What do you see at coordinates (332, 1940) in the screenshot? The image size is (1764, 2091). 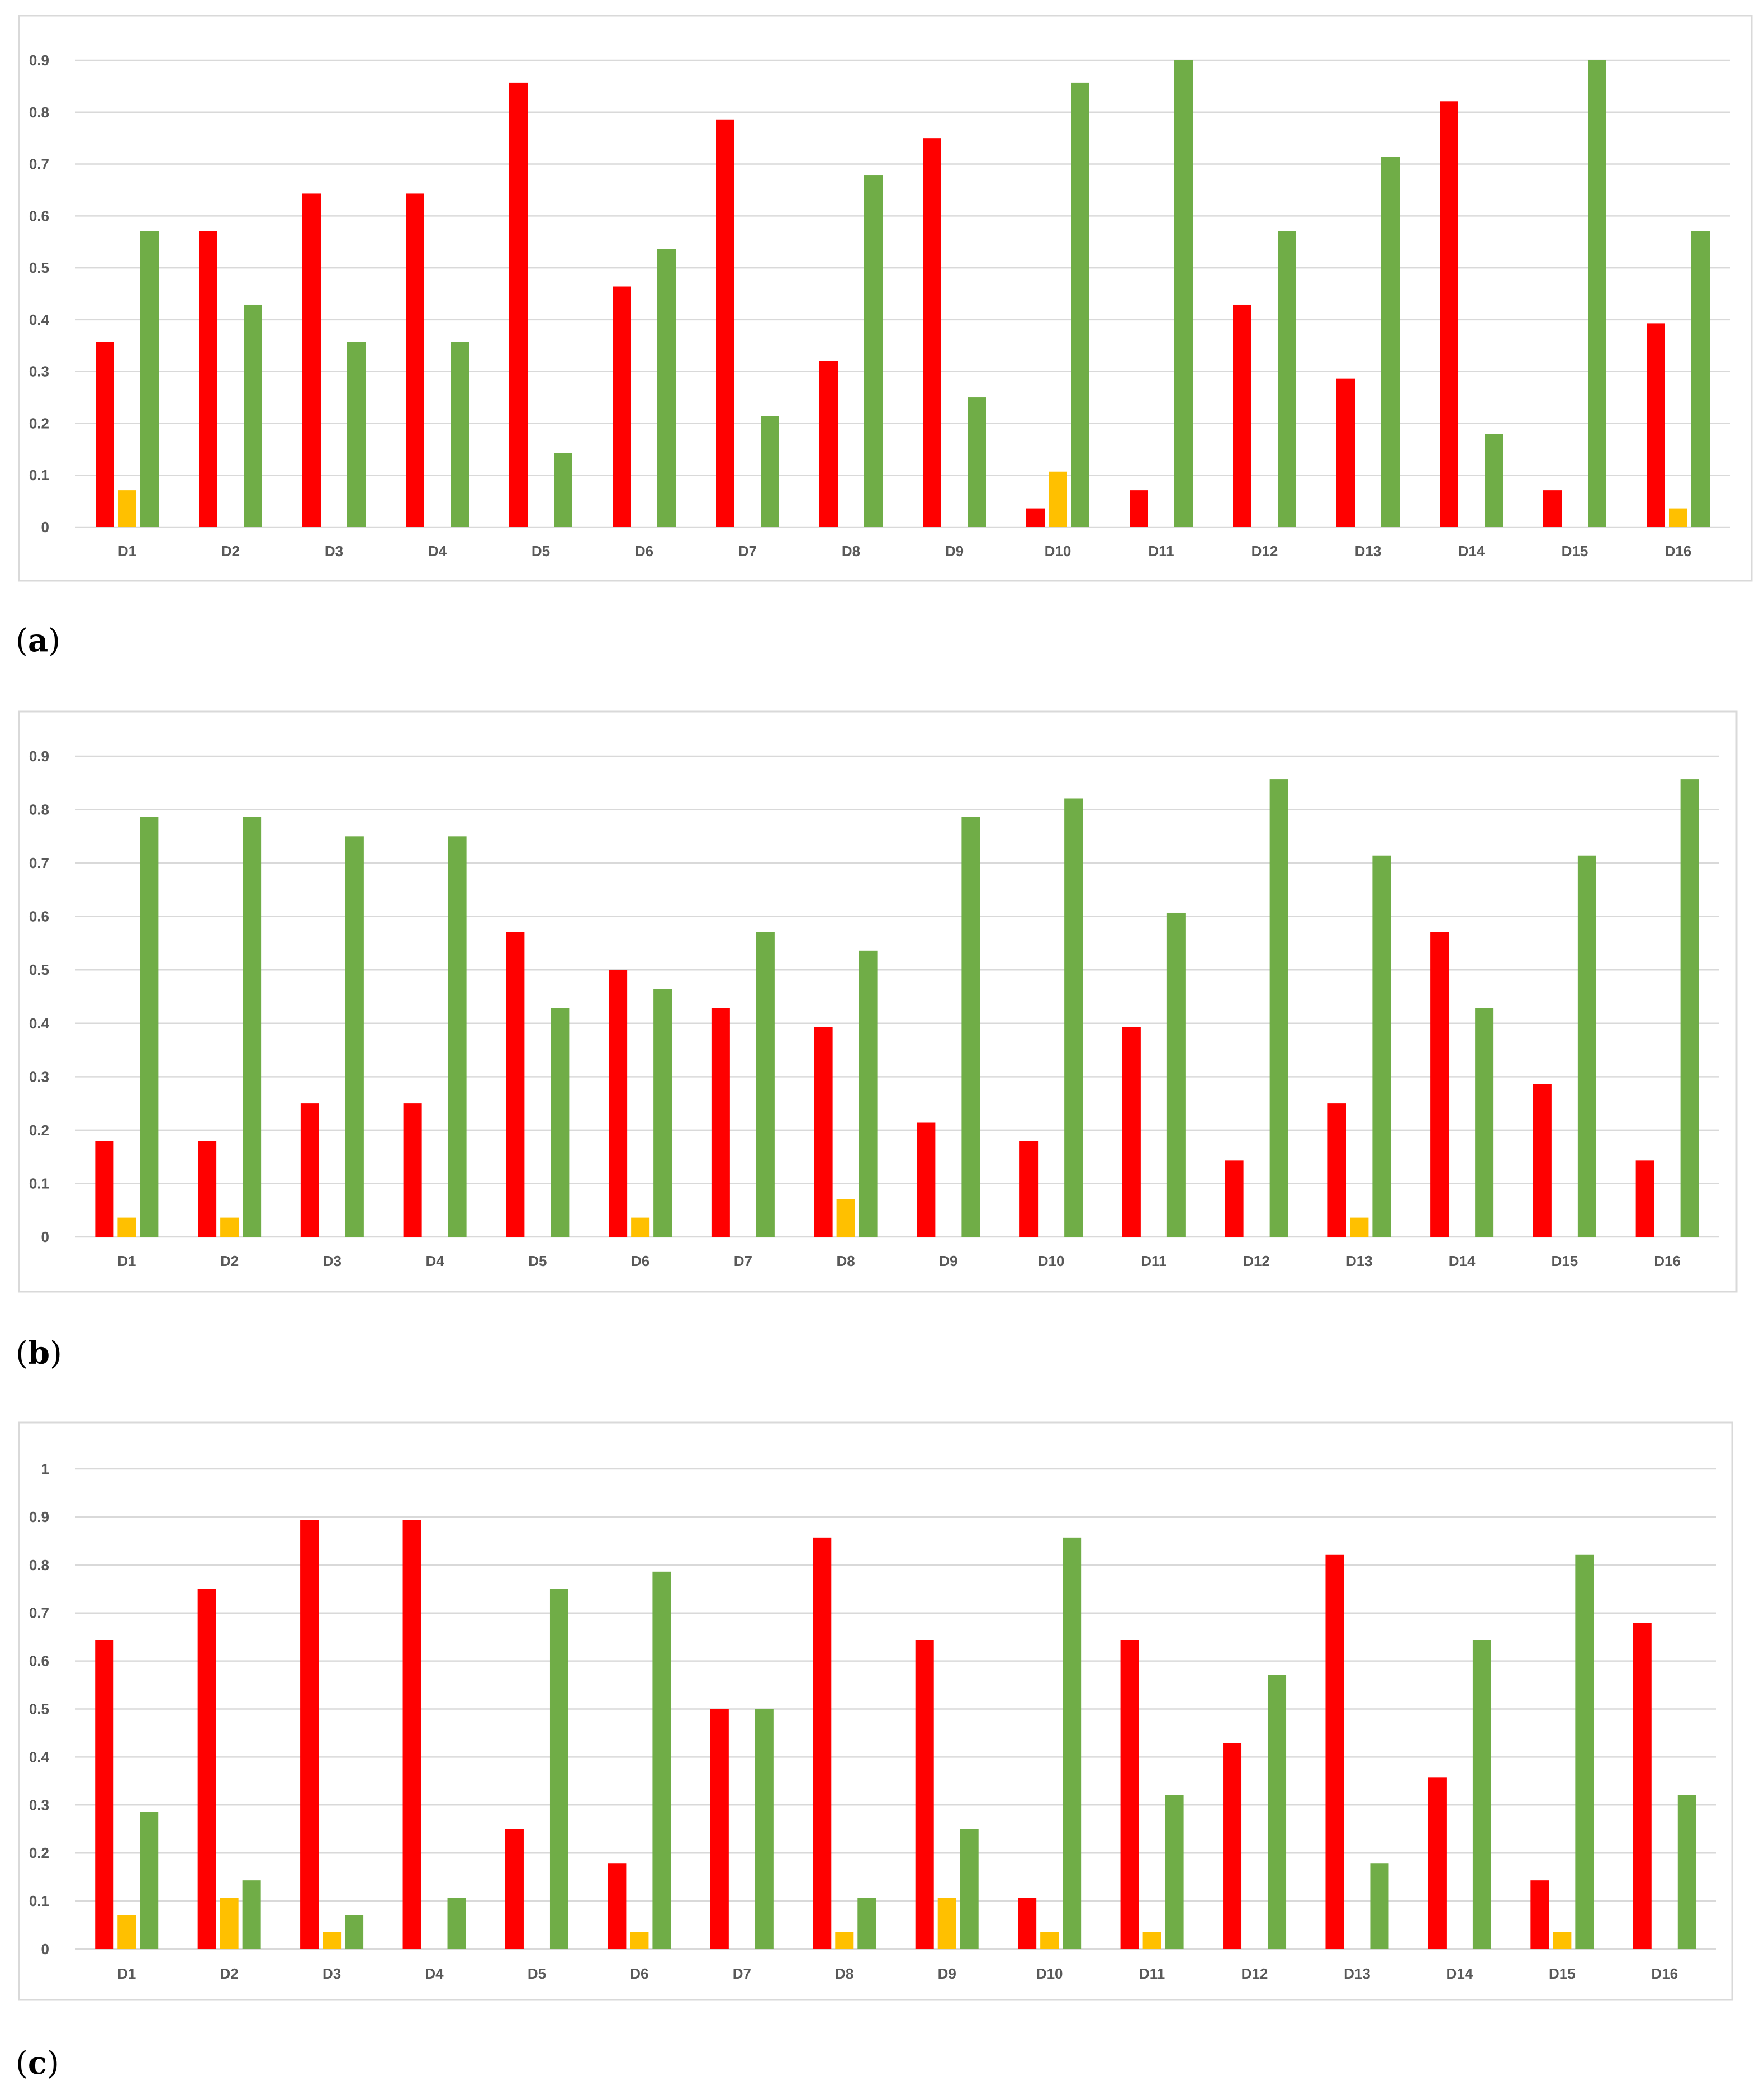 I see `bar-yellow-d3` at bounding box center [332, 1940].